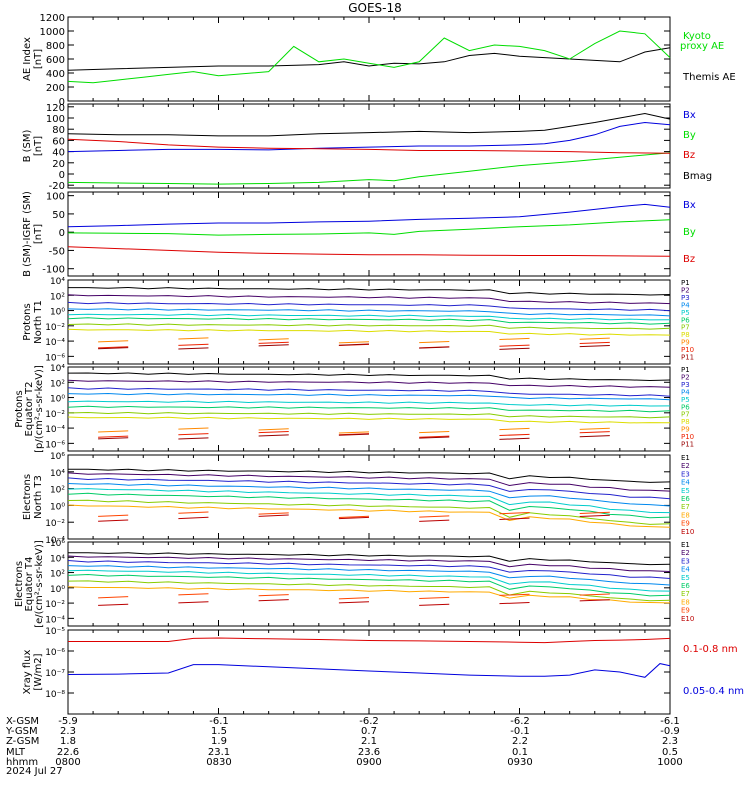  What do you see at coordinates (689, 205) in the screenshot?
I see `bsm-igrf-legend-bx: Bx` at bounding box center [689, 205].